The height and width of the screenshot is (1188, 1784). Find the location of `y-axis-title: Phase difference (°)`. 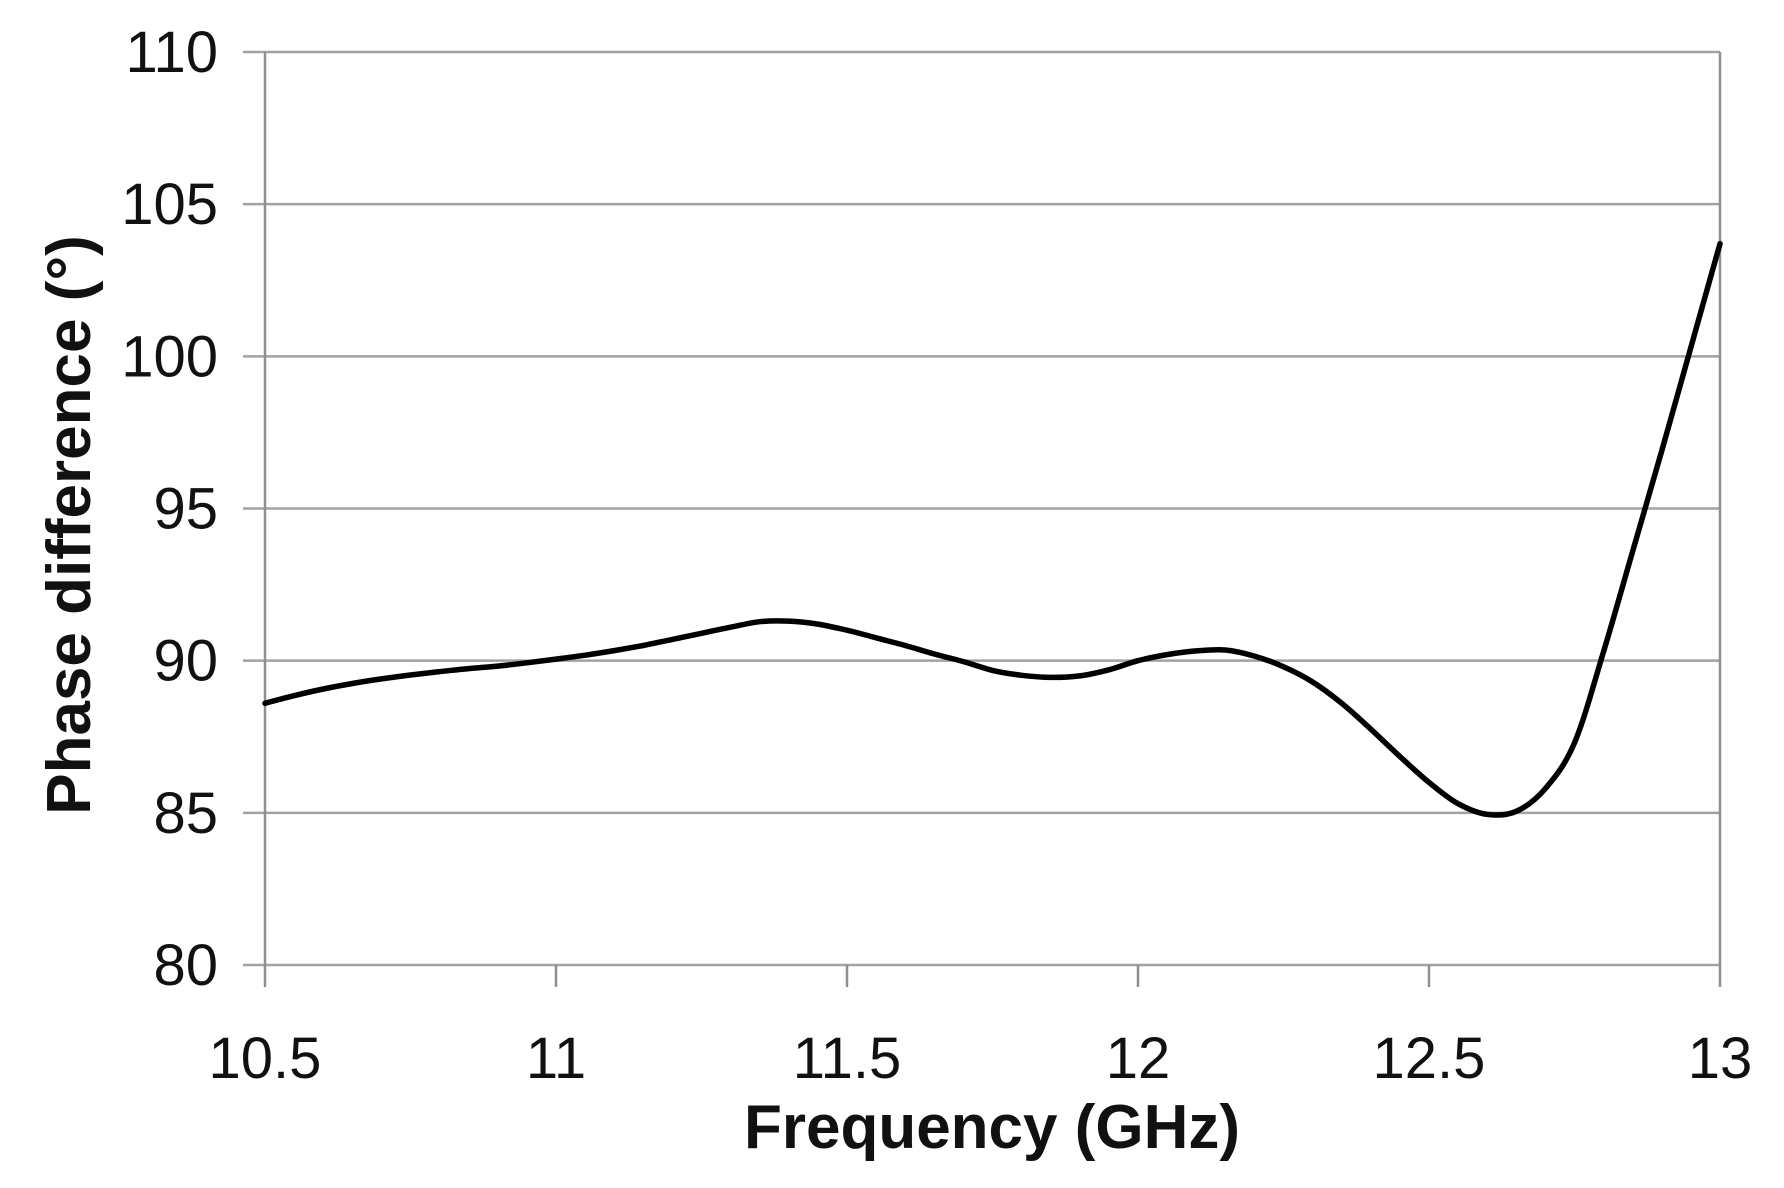

y-axis-title: Phase difference (°) is located at coordinates (69, 525).